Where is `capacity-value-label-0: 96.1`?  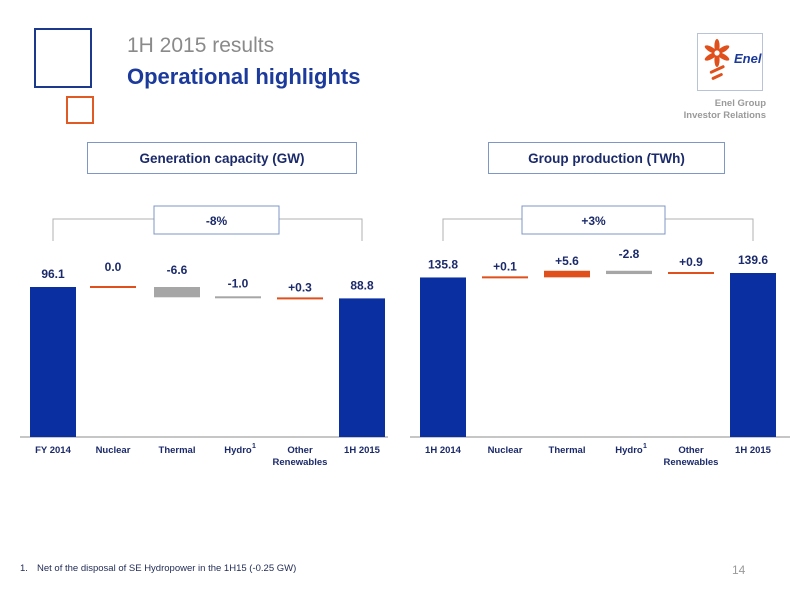 capacity-value-label-0: 96.1 is located at coordinates (53, 274).